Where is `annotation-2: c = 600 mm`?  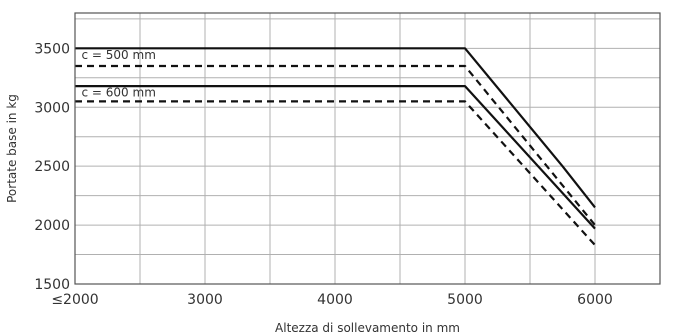 annotation-2: c = 600 mm is located at coordinates (119, 93).